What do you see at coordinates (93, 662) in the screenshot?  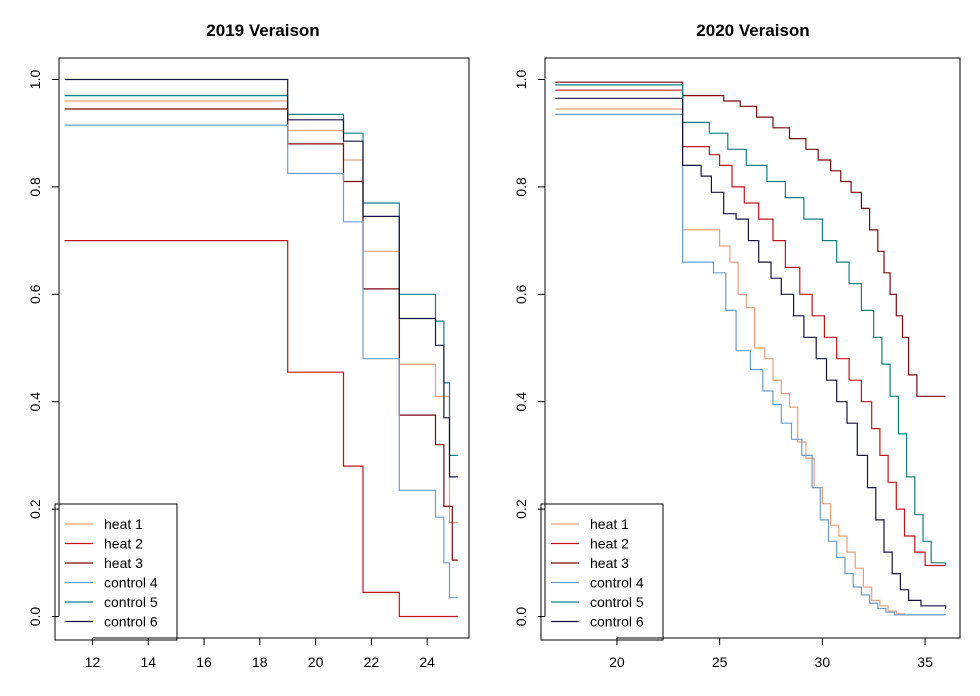 I see `x-tick-label: 12` at bounding box center [93, 662].